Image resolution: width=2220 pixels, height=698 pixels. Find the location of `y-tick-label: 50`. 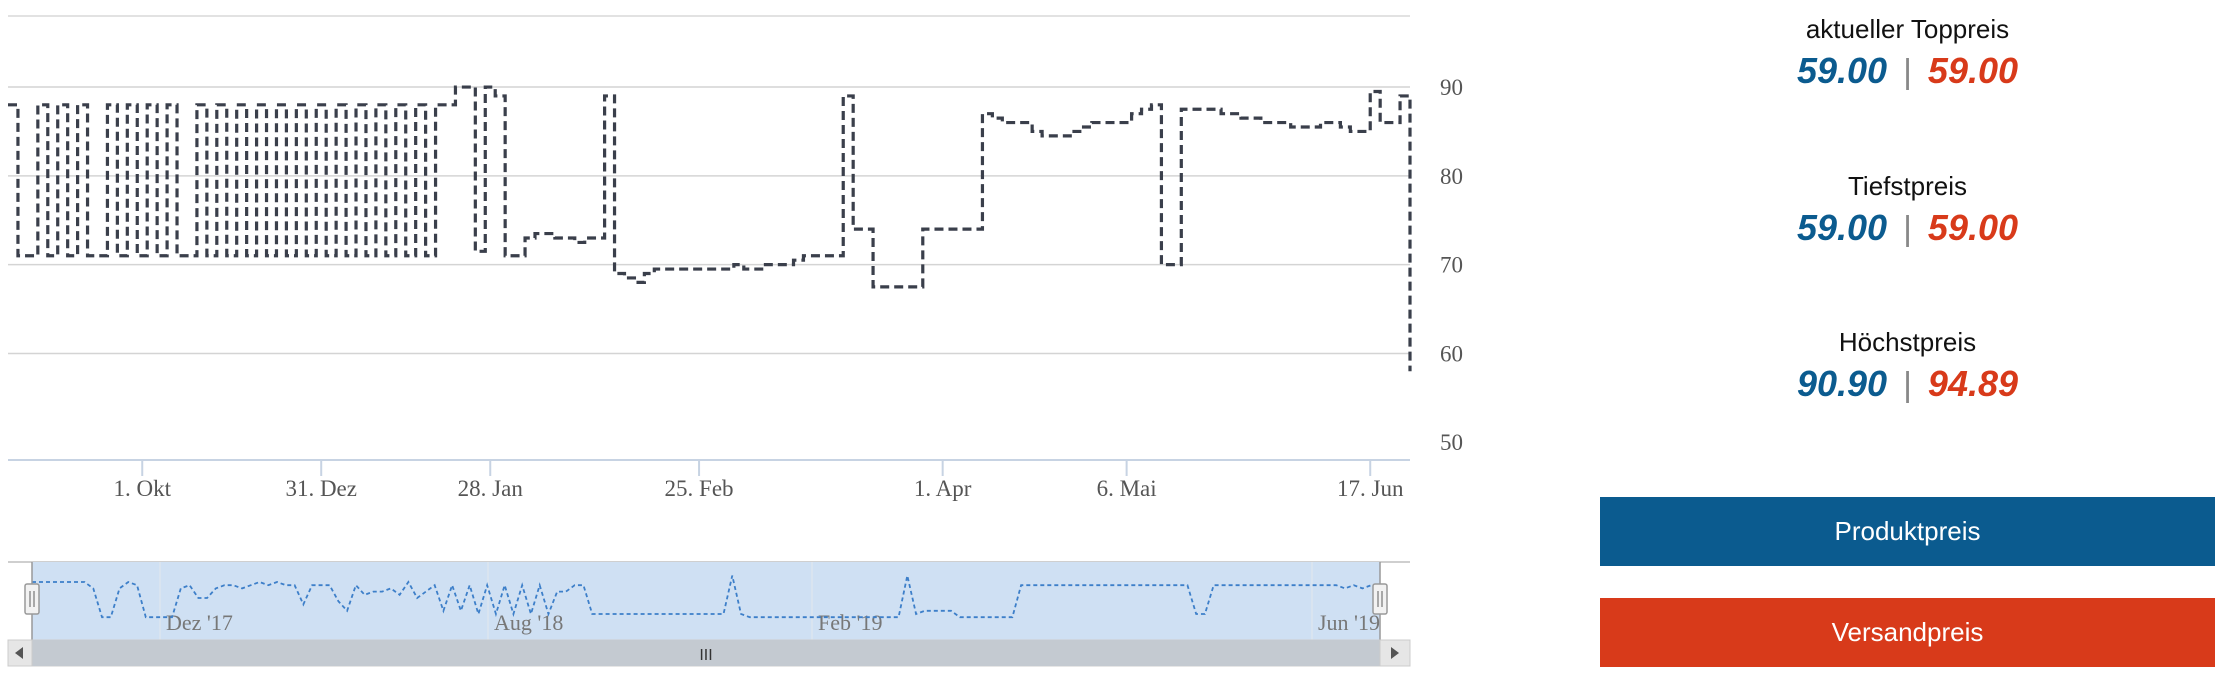

y-tick-label: 50 is located at coordinates (1451, 442).